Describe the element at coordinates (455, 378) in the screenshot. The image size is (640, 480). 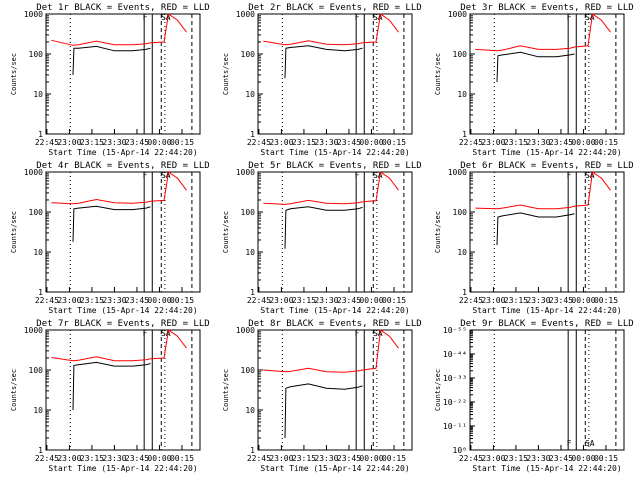
I see `y-tick-label: 10⁻³³` at that location.